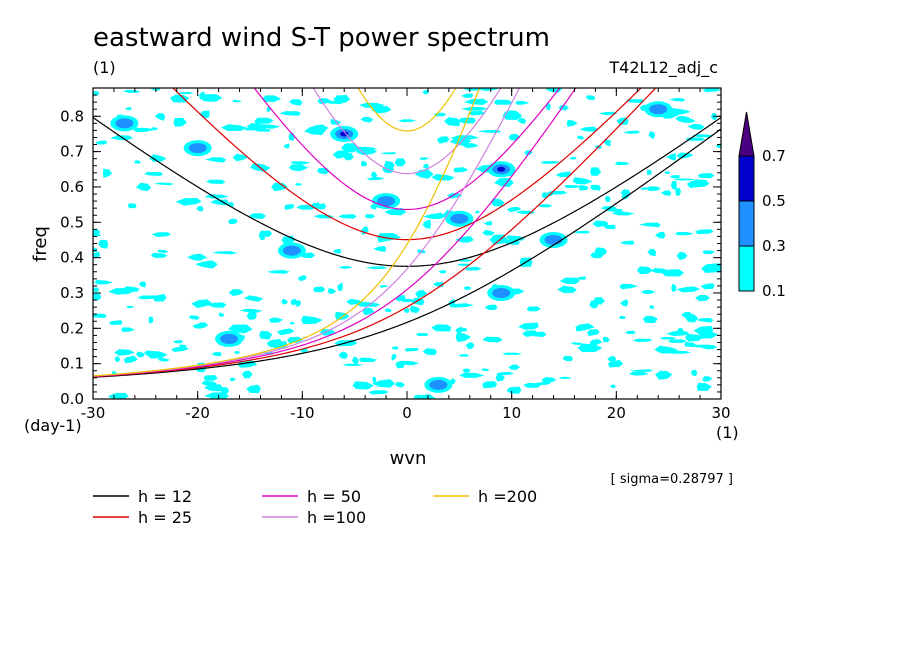 This screenshot has width=904, height=654. I want to click on y-tick-label: 0.5, so click(72, 222).